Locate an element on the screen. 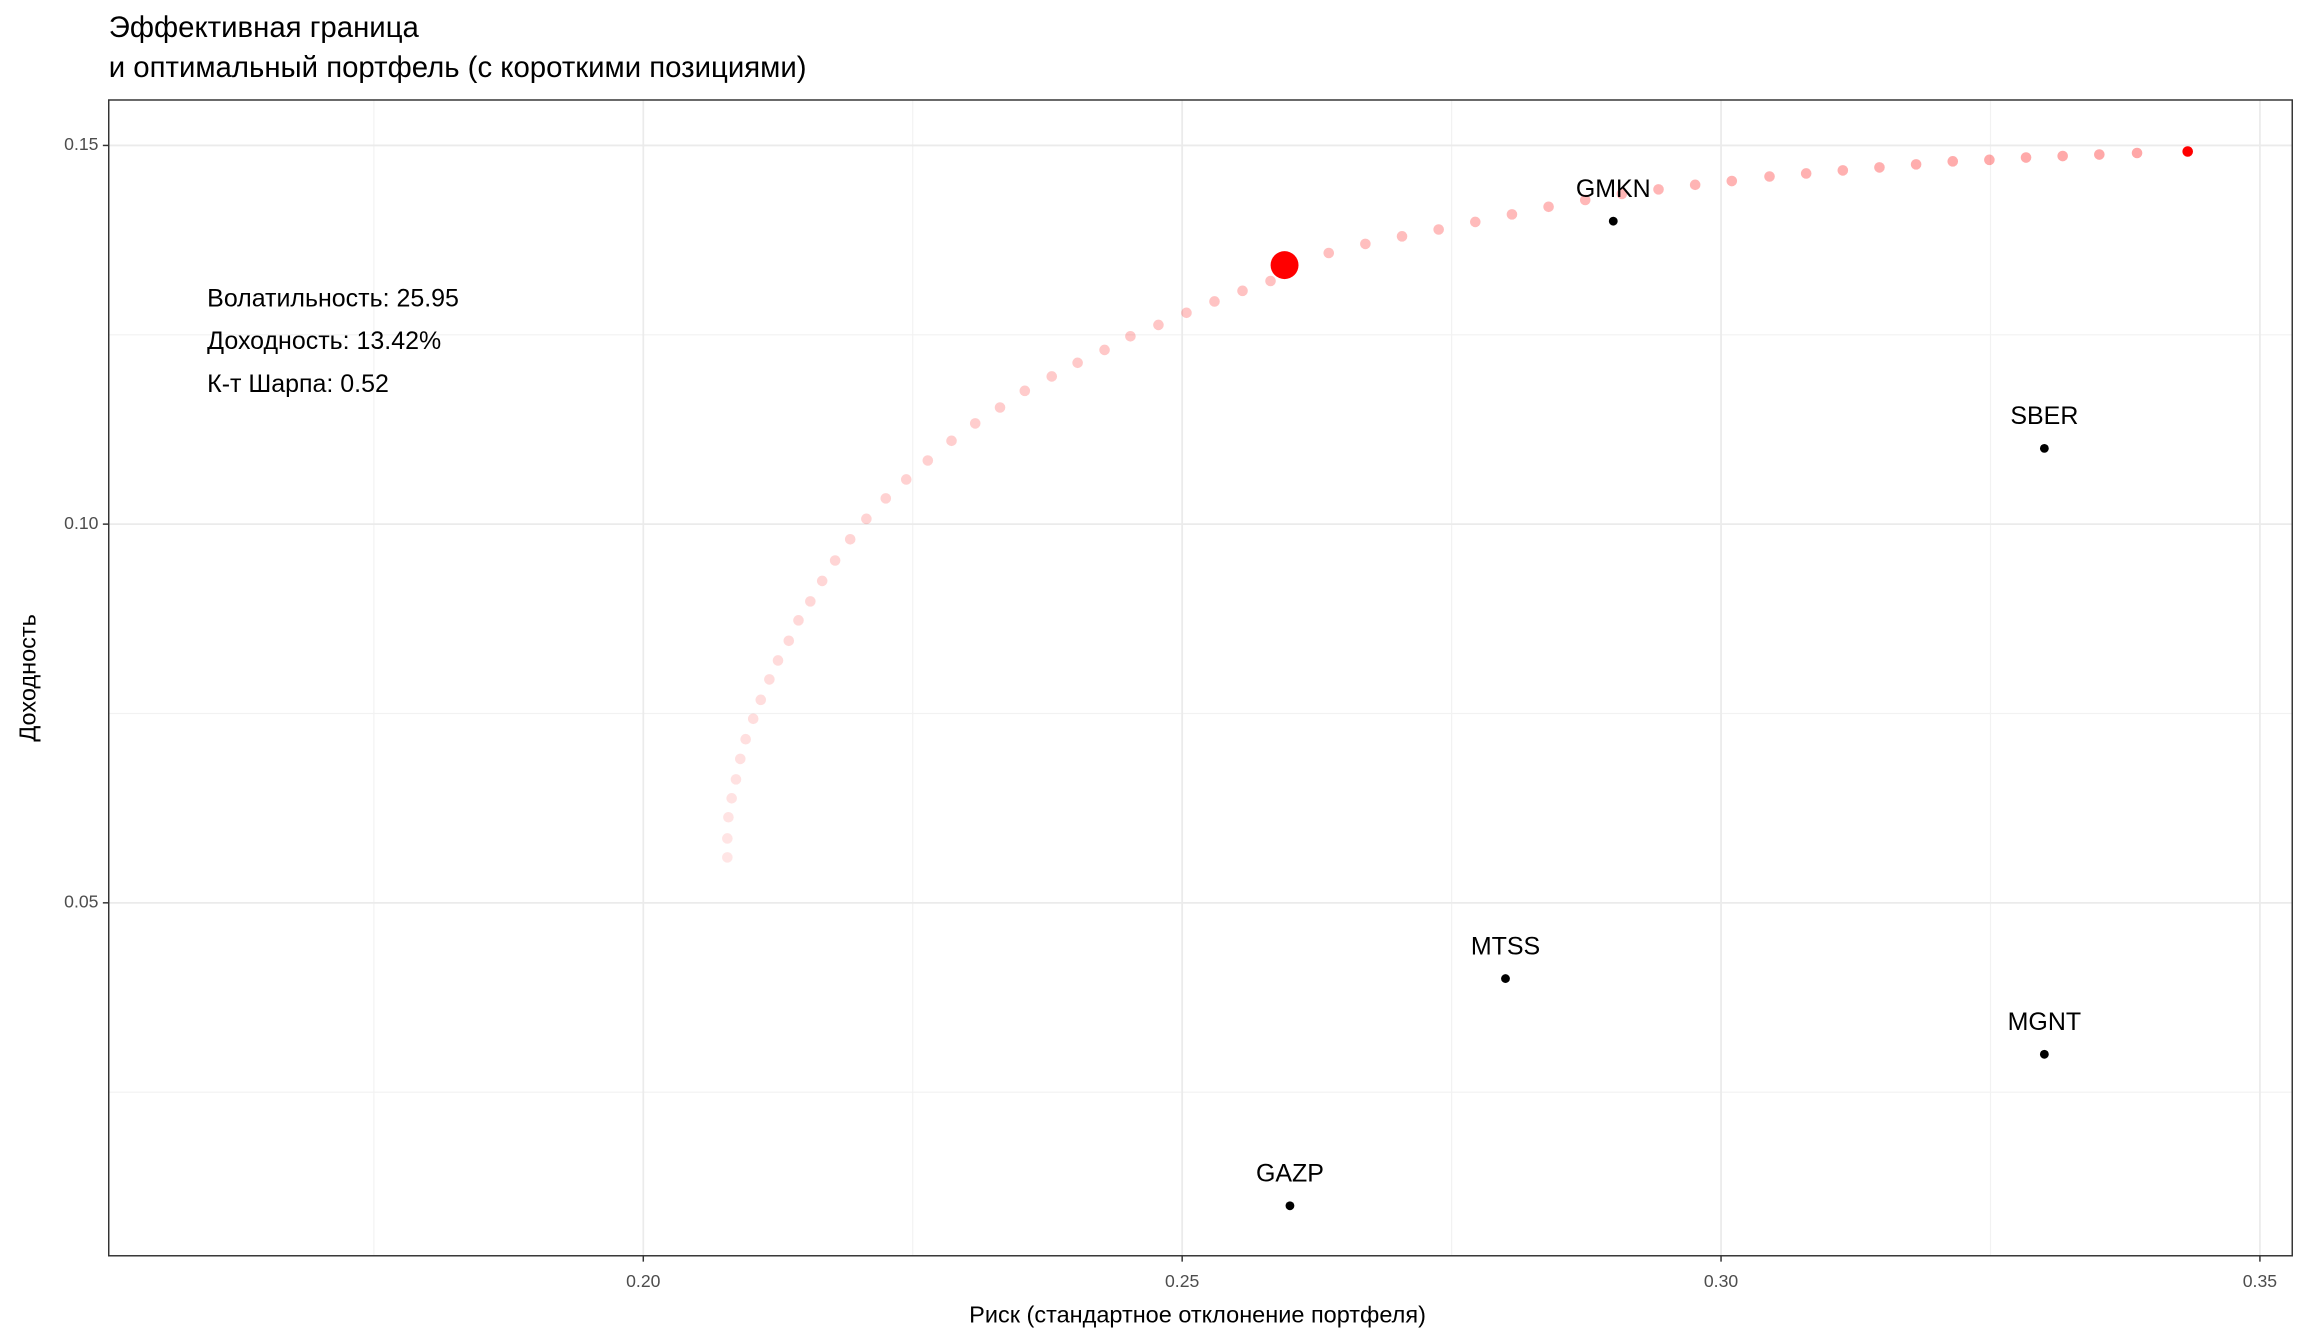 The width and height of the screenshot is (2304, 1344). annotation: Доходность: 13.42% is located at coordinates (324, 341).